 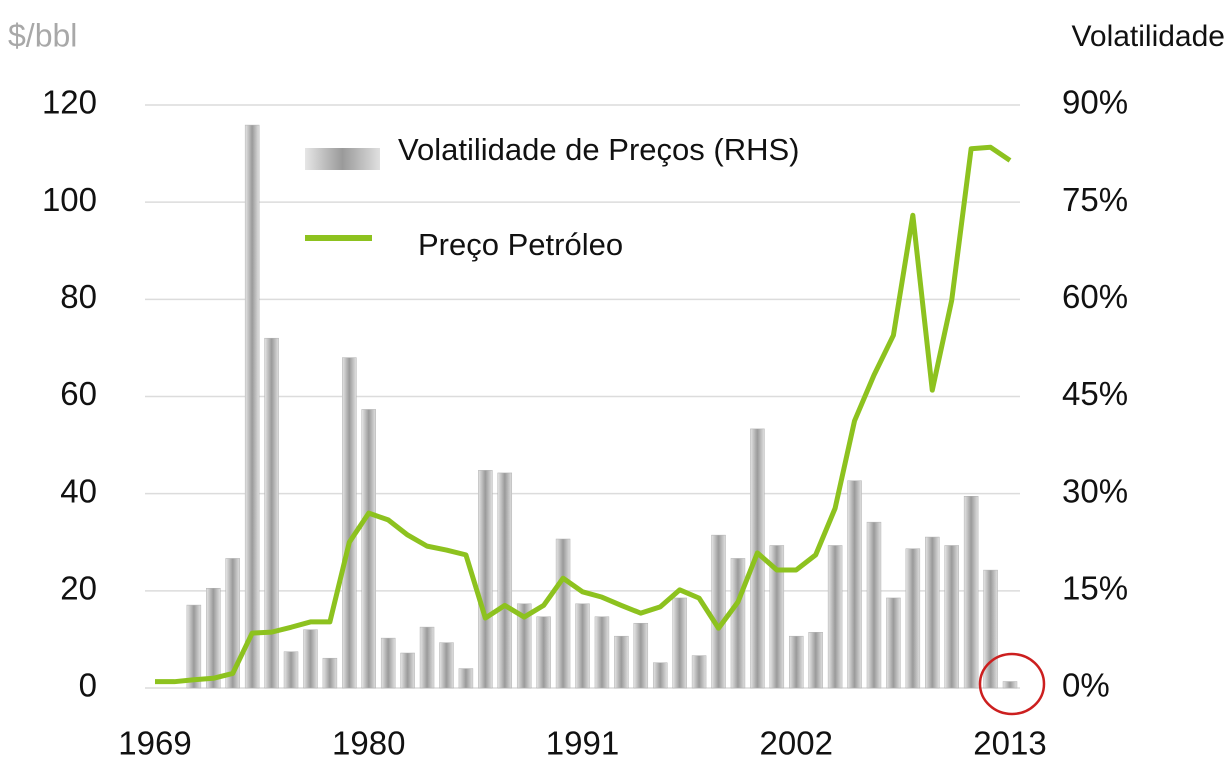 What do you see at coordinates (520, 244) in the screenshot?
I see `legend-label: Preço Petróleo` at bounding box center [520, 244].